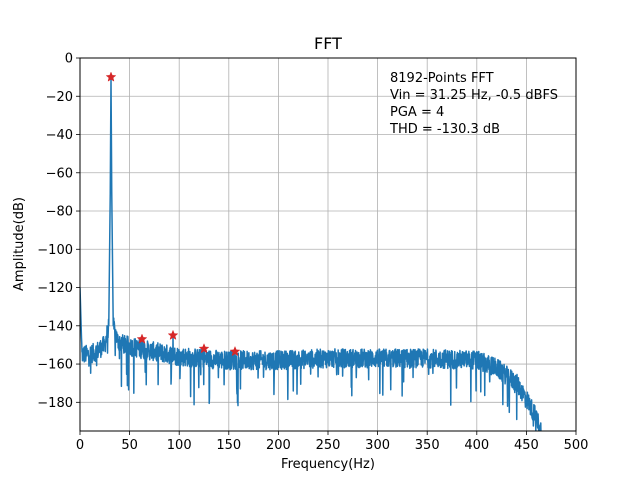 The width and height of the screenshot is (640, 480). Describe the element at coordinates (328, 43) in the screenshot. I see `chart-title: FFT` at that location.